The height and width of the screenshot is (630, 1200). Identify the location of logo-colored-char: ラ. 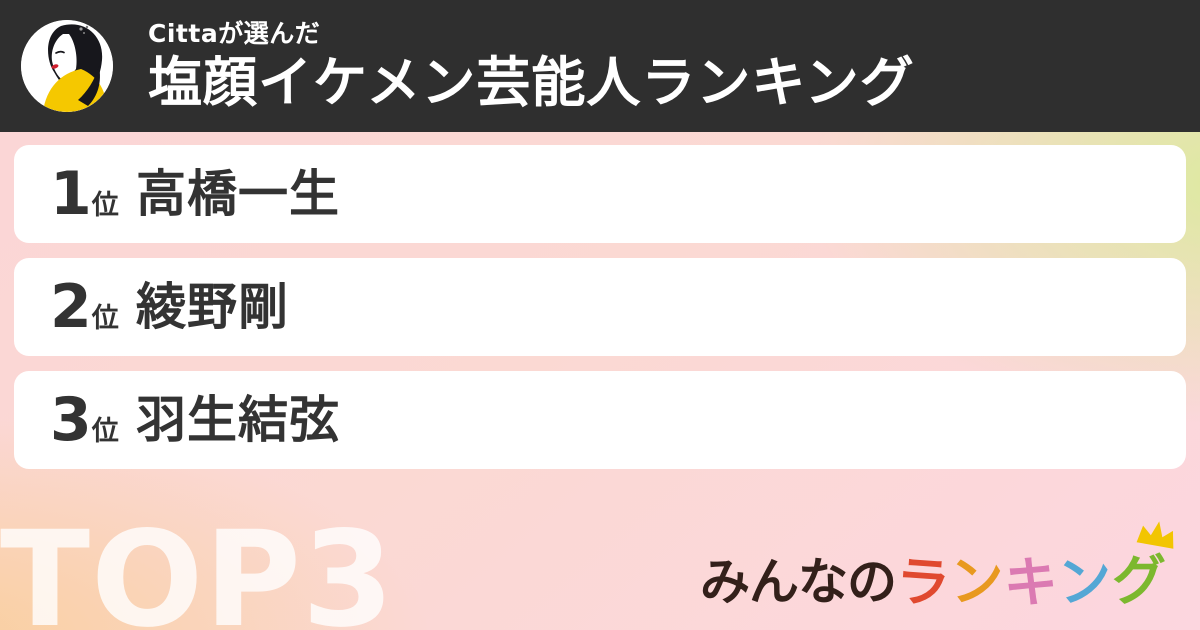
(923, 582).